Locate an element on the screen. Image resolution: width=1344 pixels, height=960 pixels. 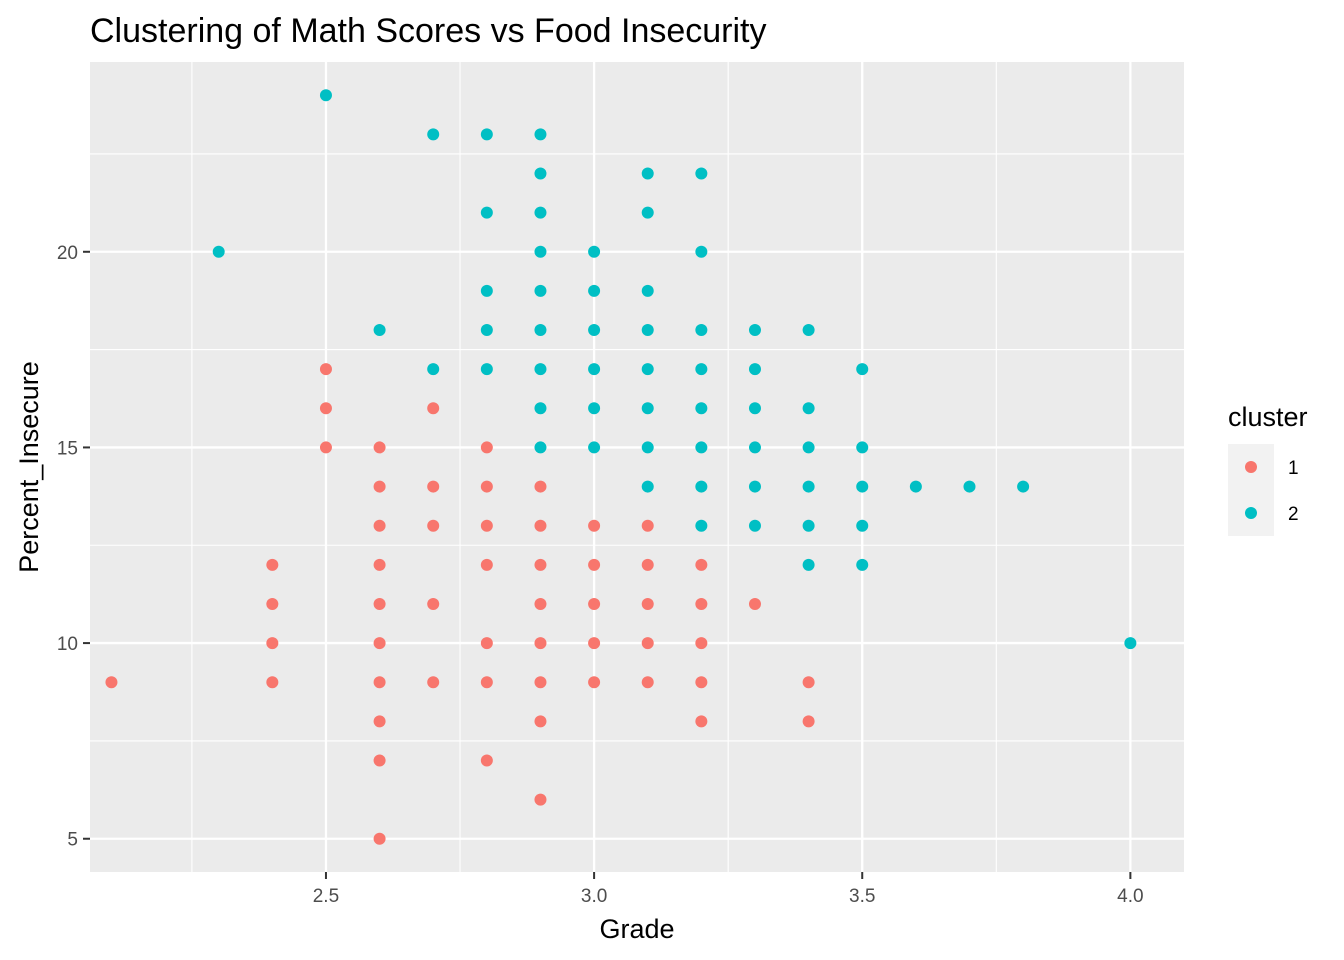
y-tick-label: 20 is located at coordinates (67, 253).